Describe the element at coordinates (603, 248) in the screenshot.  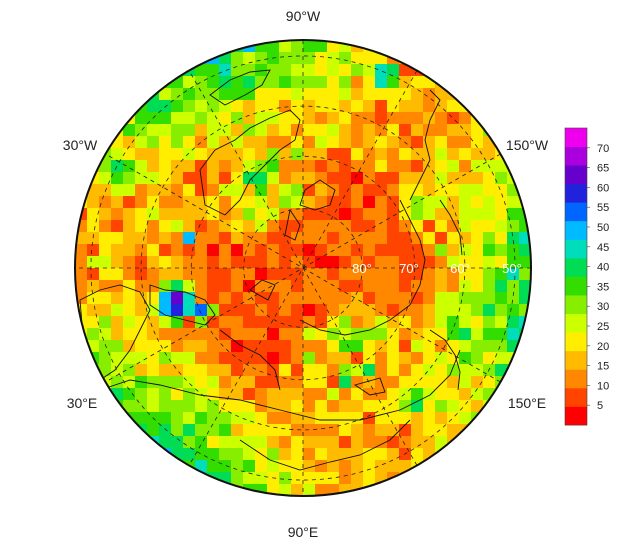
I see `colorbar-tick-label: 45` at that location.